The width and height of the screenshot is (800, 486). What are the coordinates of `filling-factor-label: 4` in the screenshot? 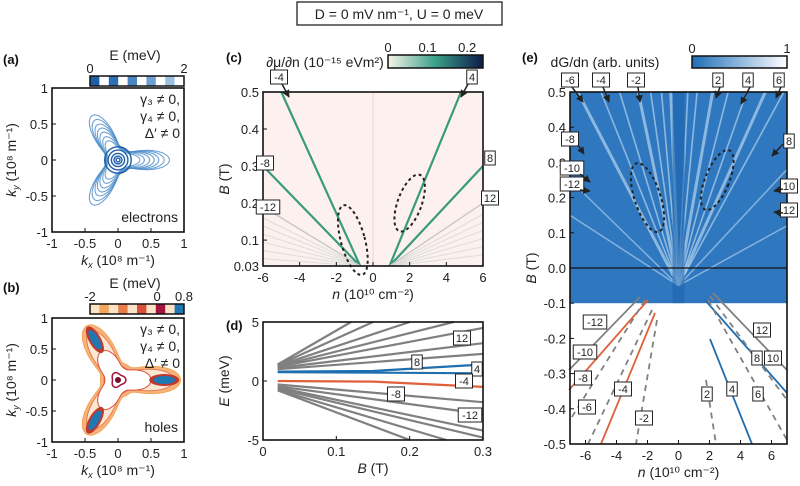 It's located at (472, 77).